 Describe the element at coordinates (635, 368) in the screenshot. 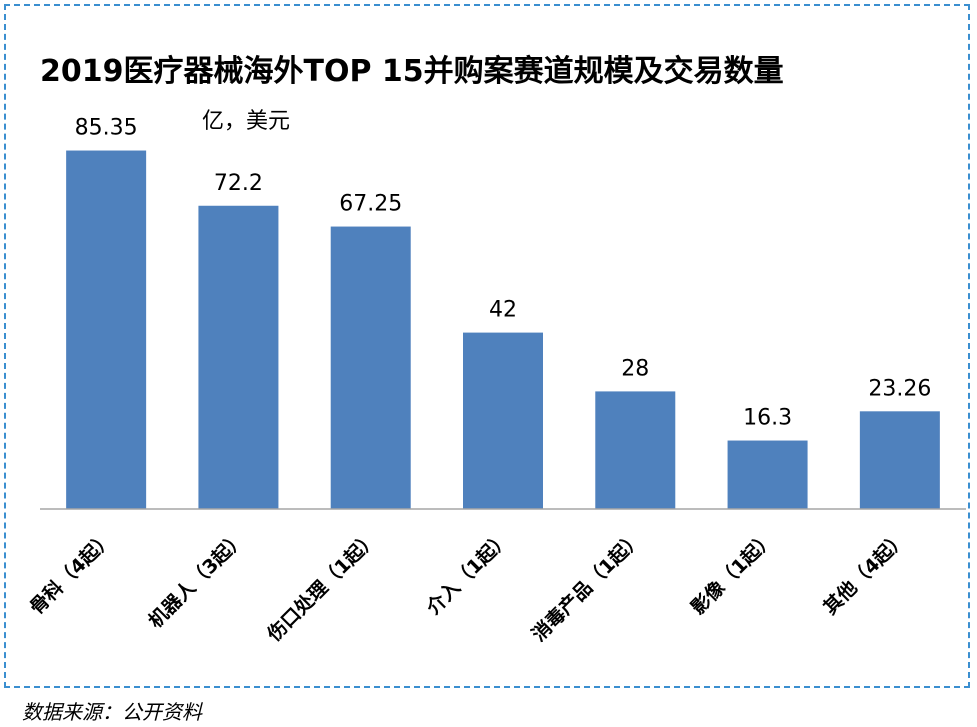

I see `value-label-5: 28` at that location.